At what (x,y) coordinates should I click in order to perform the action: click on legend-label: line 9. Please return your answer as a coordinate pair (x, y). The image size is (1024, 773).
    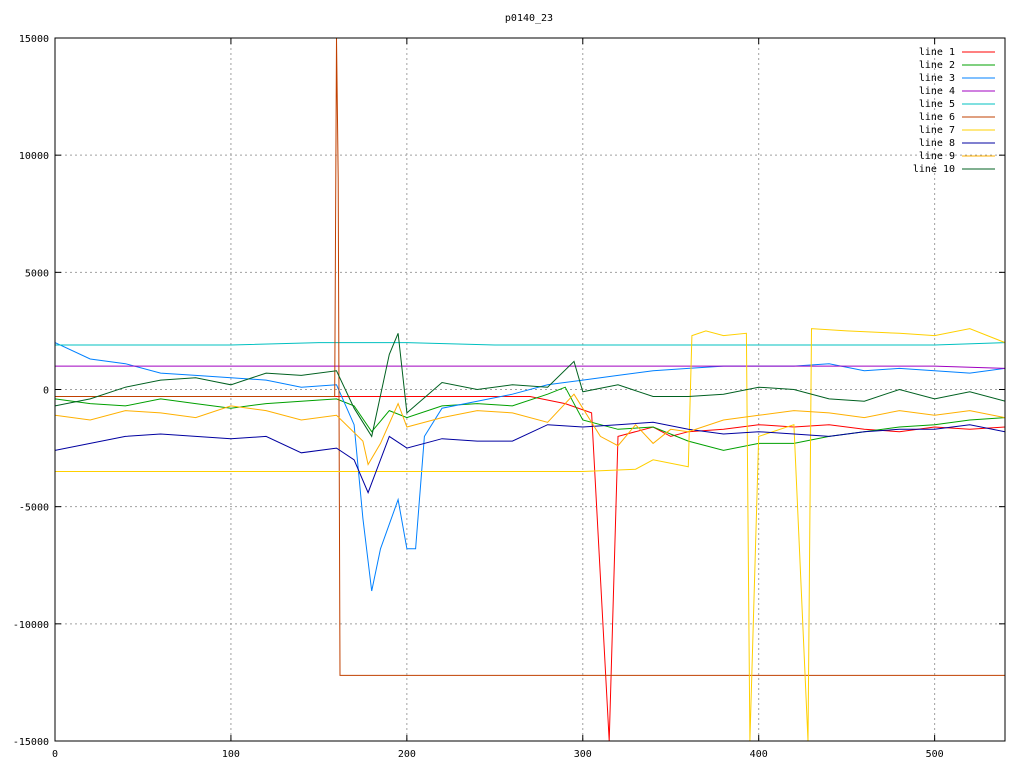
    Looking at the image, I should click on (937, 156).